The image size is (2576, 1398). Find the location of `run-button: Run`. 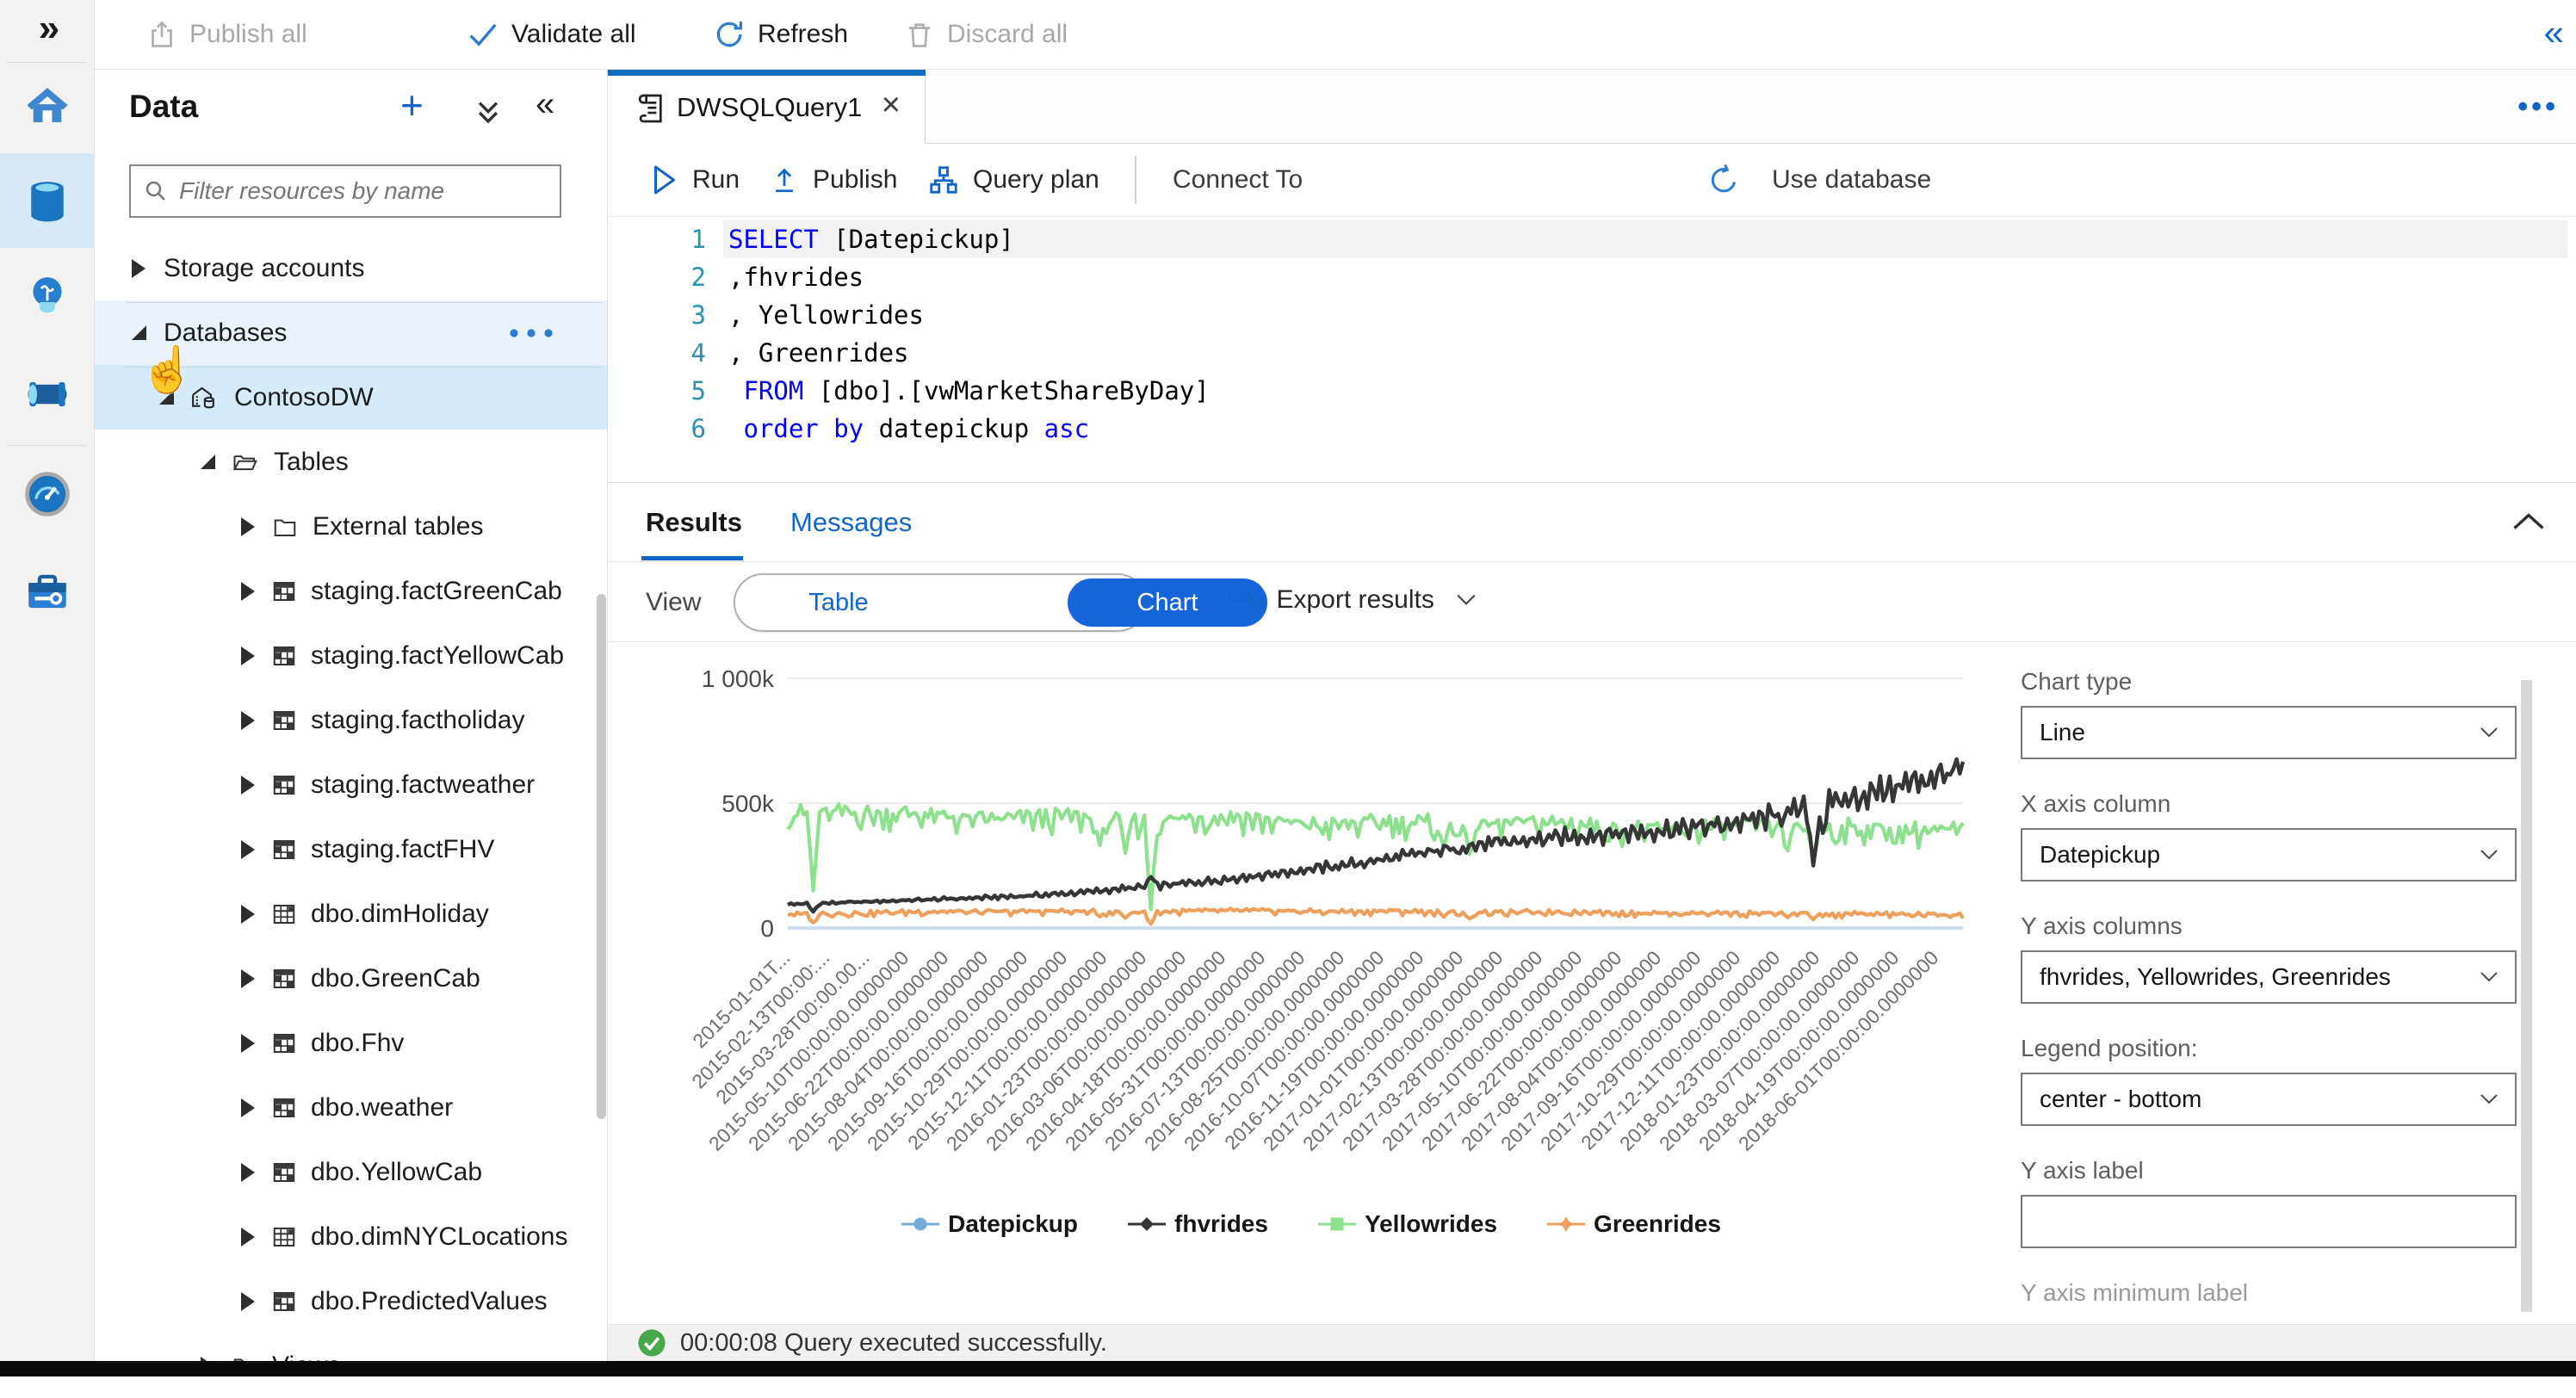

run-button: Run is located at coordinates (696, 180).